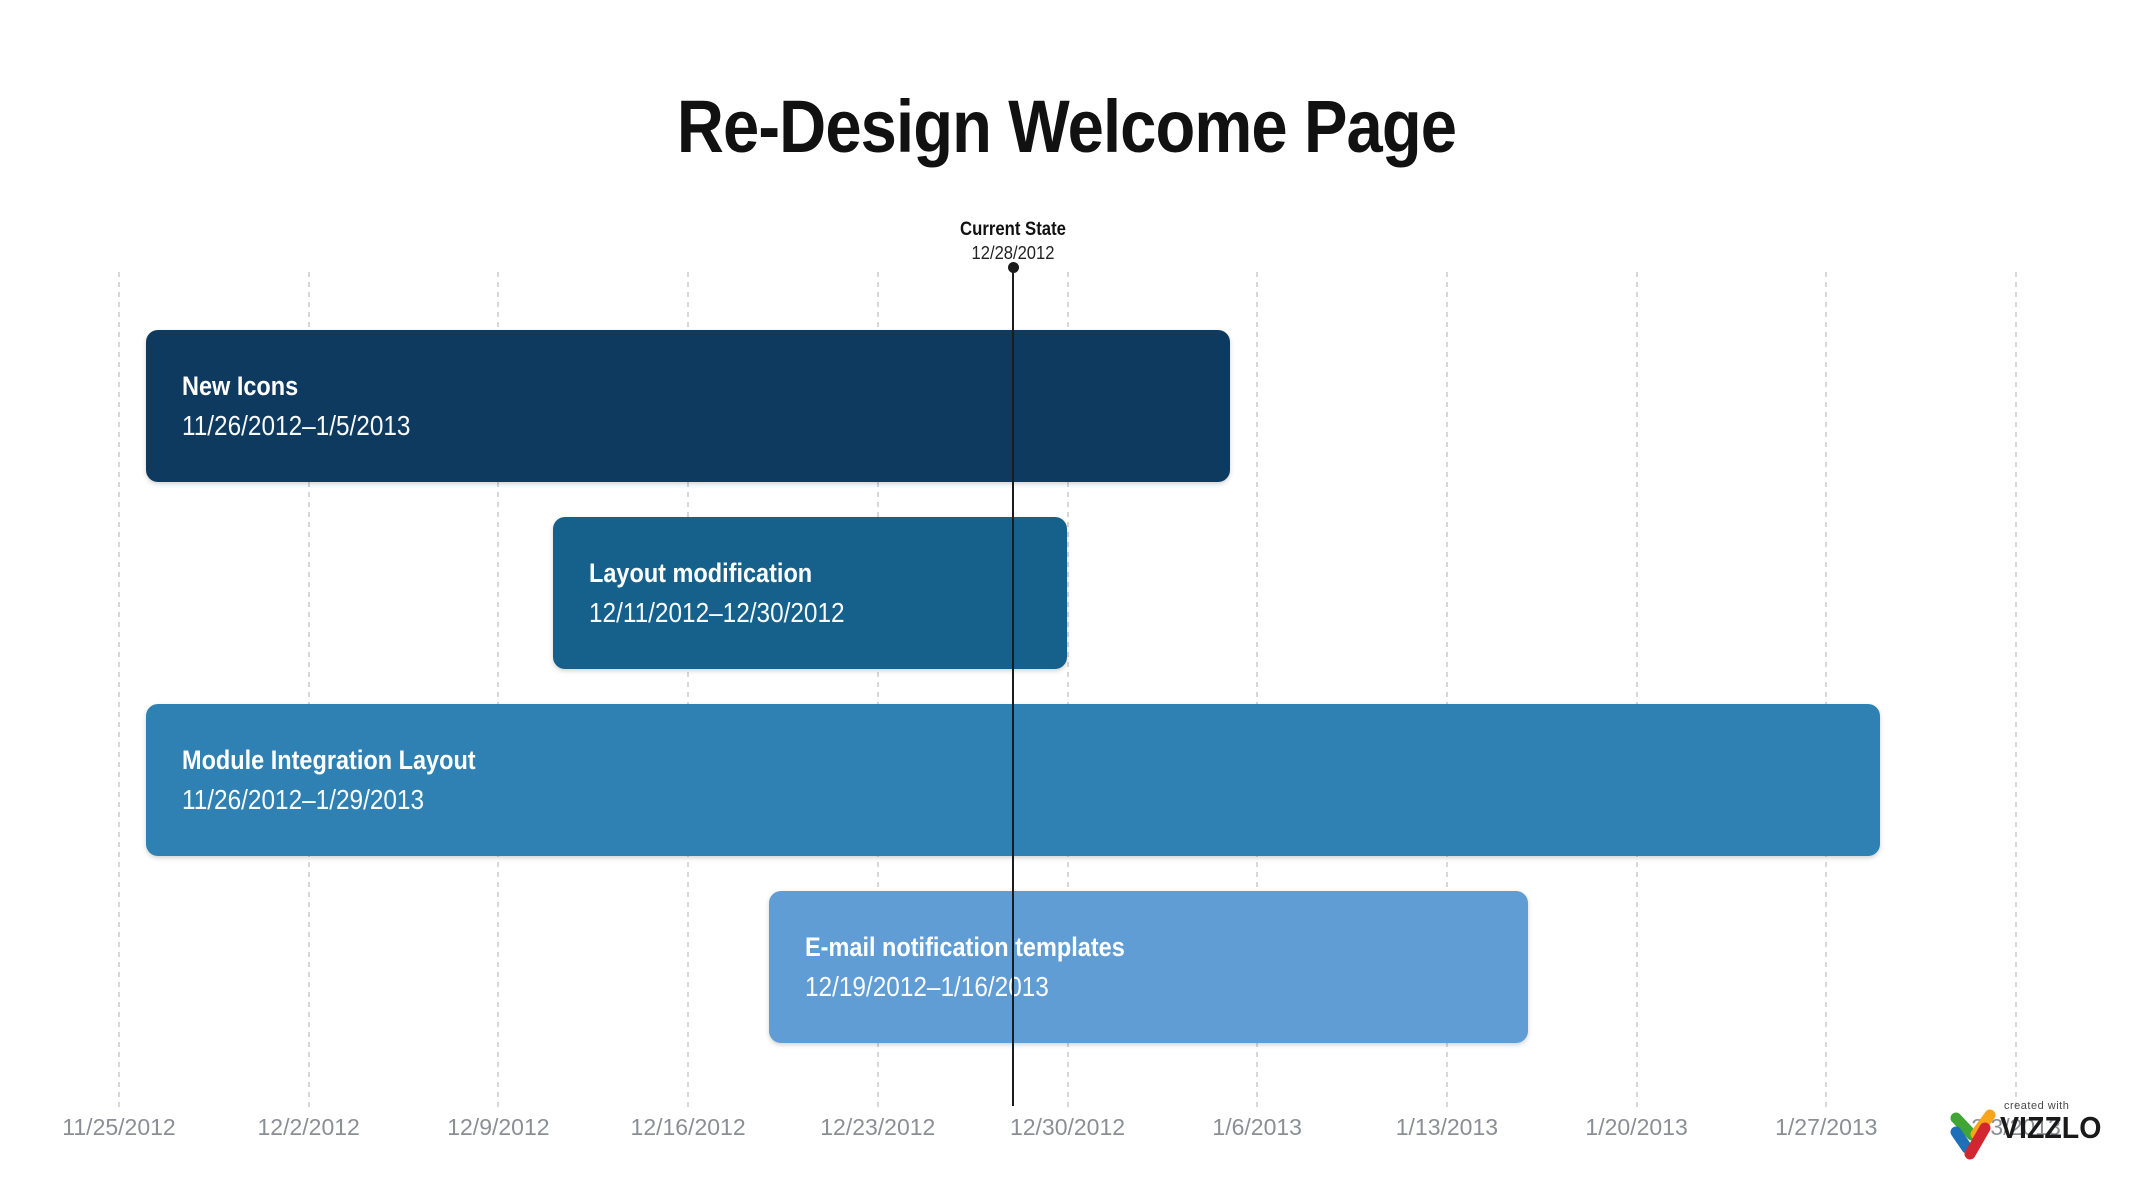  What do you see at coordinates (1447, 1127) in the screenshot?
I see `axis-tick-label: 1/13/2013` at bounding box center [1447, 1127].